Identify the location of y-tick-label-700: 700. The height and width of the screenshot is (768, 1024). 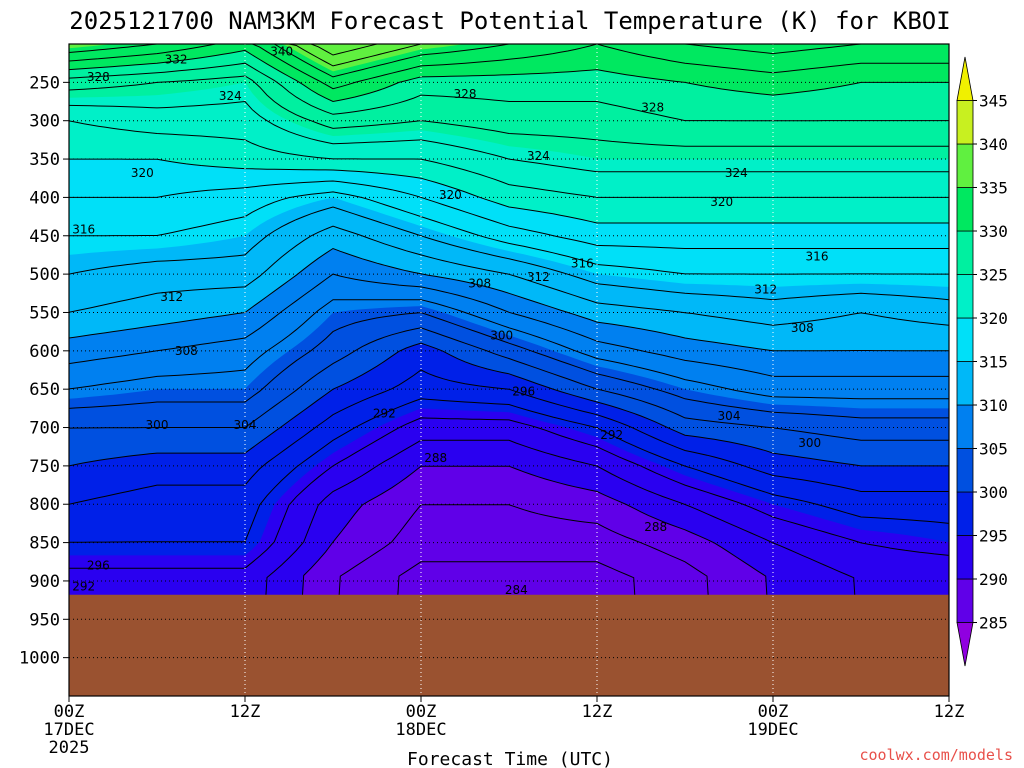
(44, 429).